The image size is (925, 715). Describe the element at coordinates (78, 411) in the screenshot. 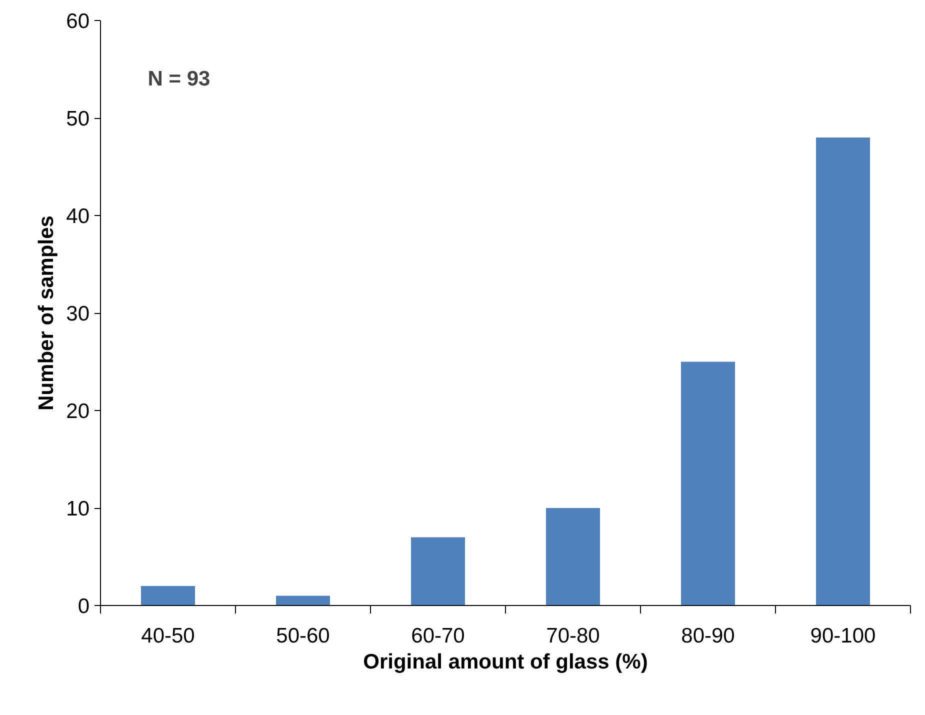

I see `y-tick-label: 20` at that location.